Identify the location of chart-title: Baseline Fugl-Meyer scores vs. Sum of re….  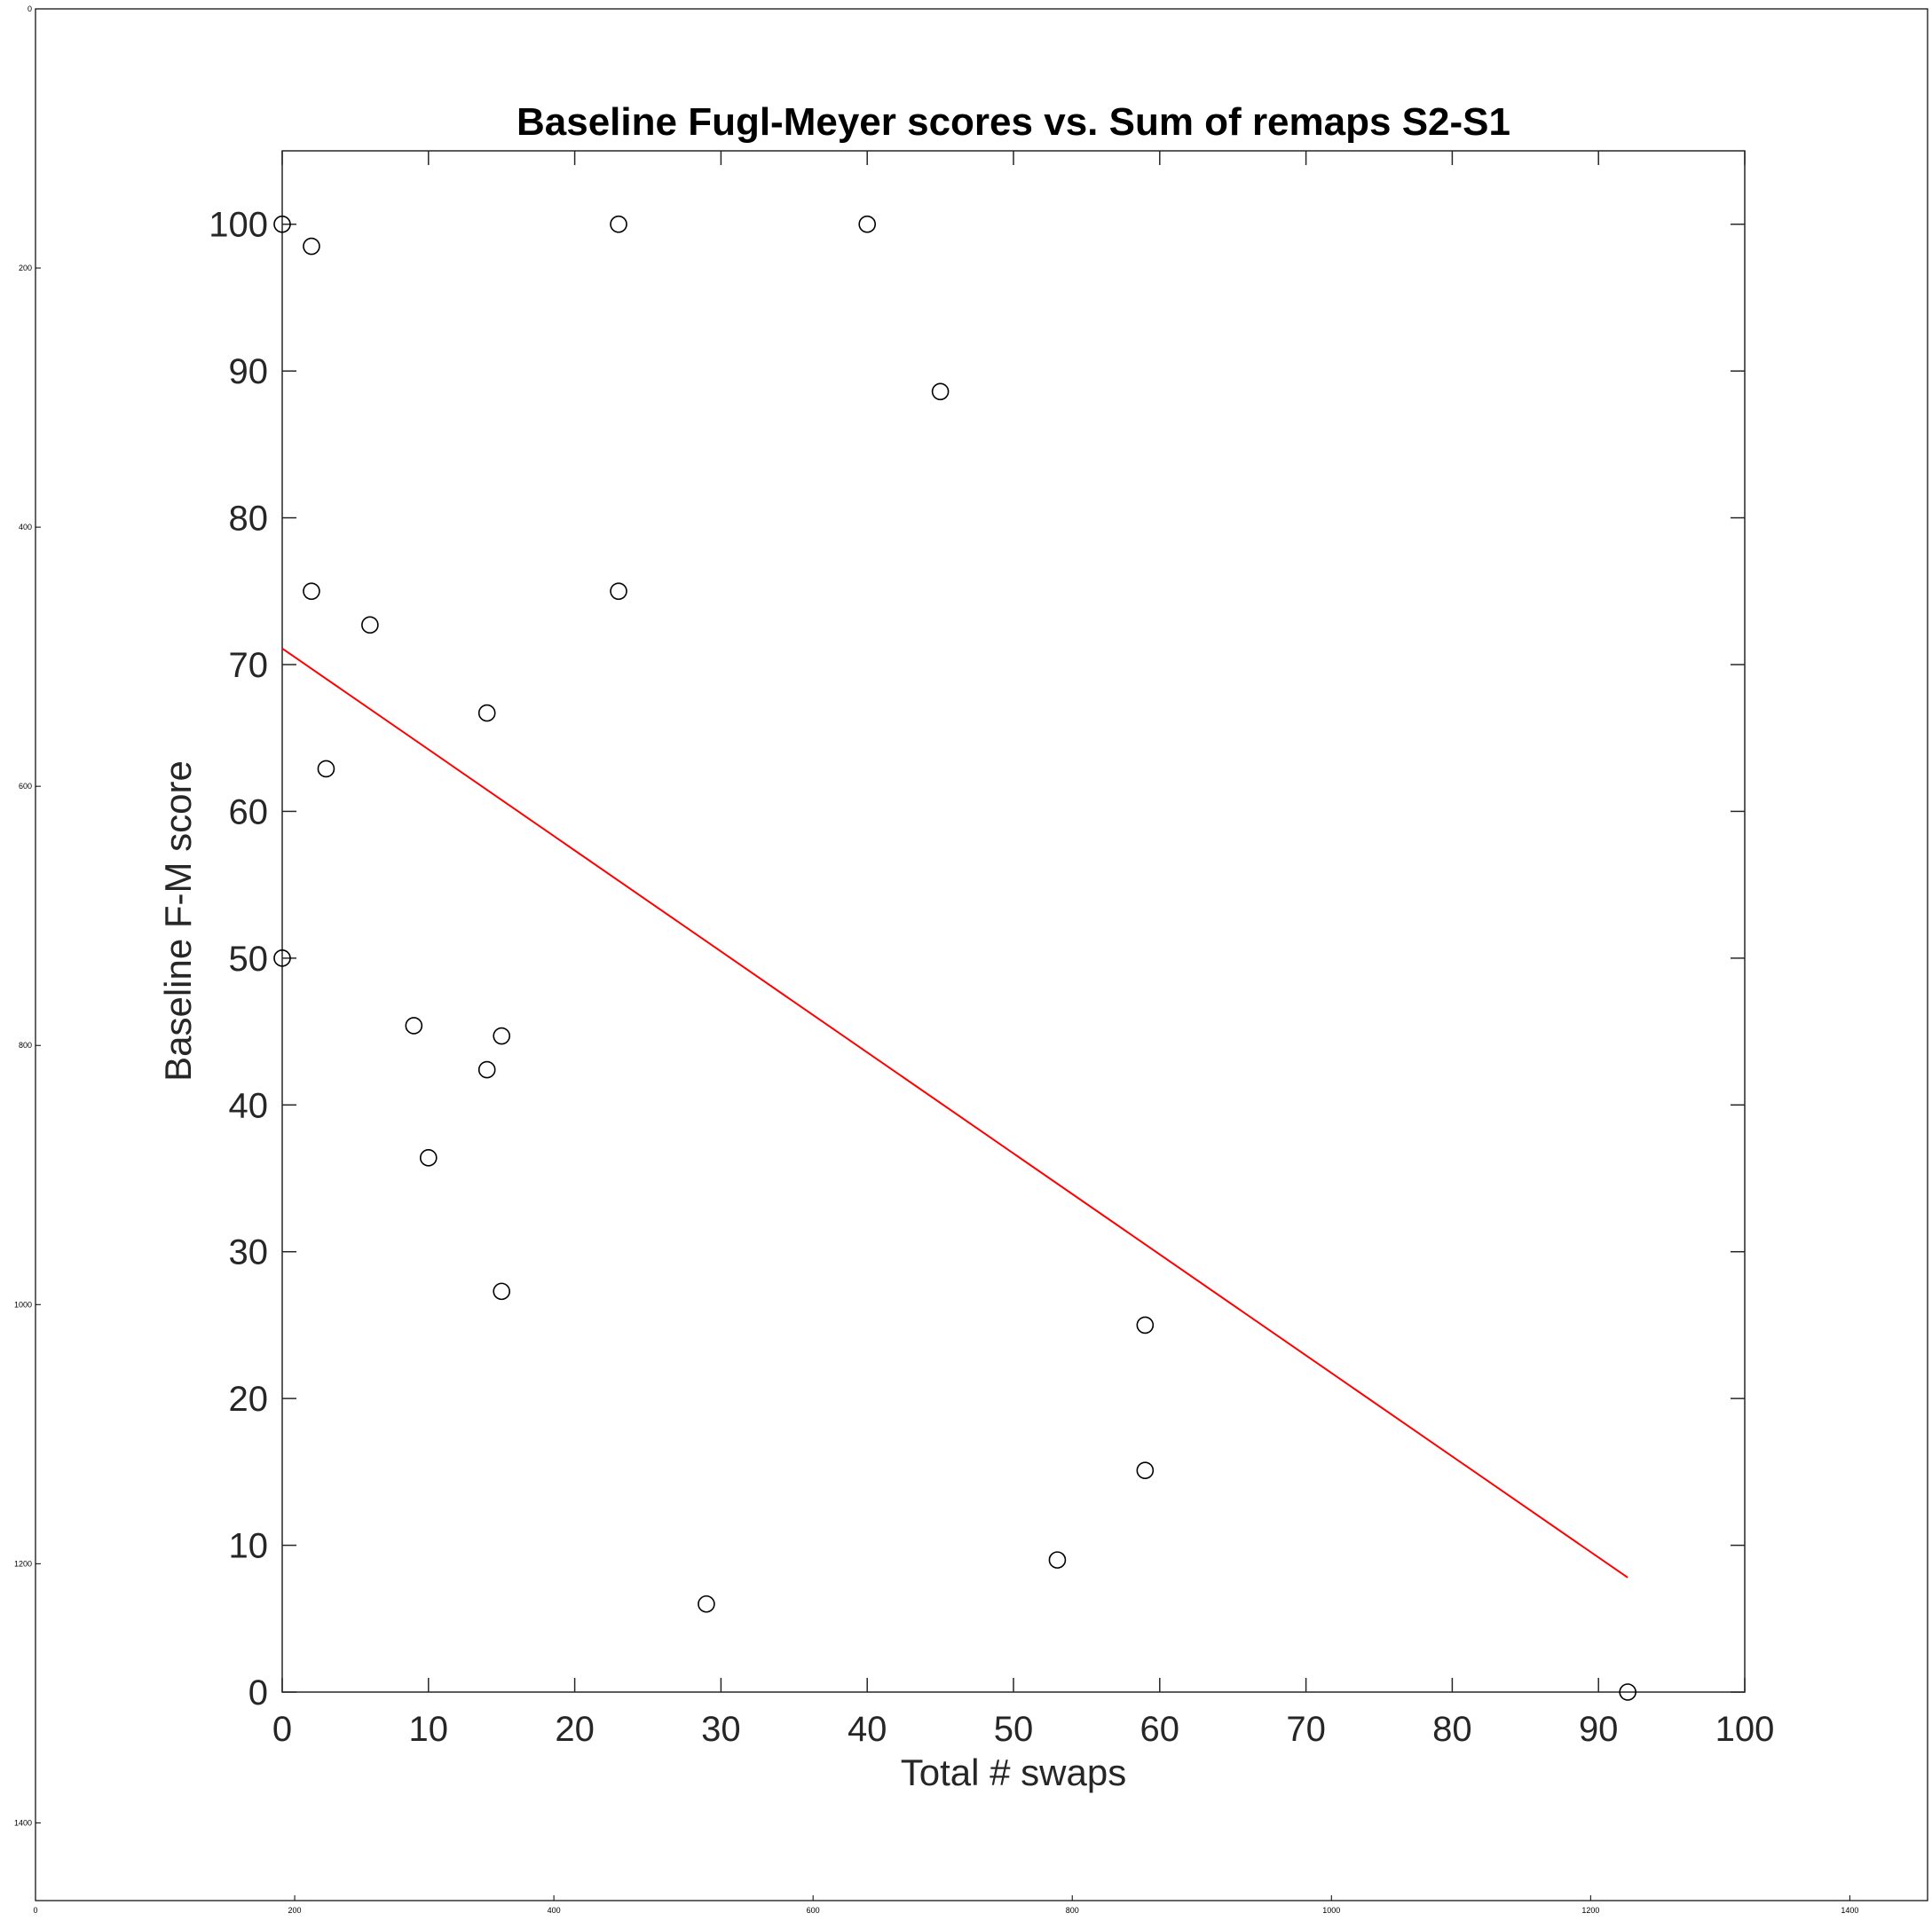
(1013, 122).